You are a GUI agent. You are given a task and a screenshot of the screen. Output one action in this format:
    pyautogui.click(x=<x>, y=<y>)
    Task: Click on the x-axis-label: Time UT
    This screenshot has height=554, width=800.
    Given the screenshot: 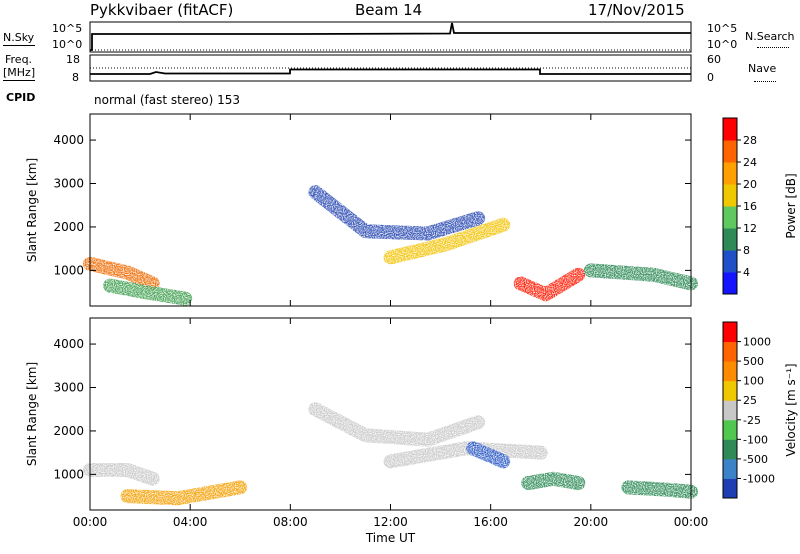 What is the action you would take?
    pyautogui.click(x=390, y=538)
    